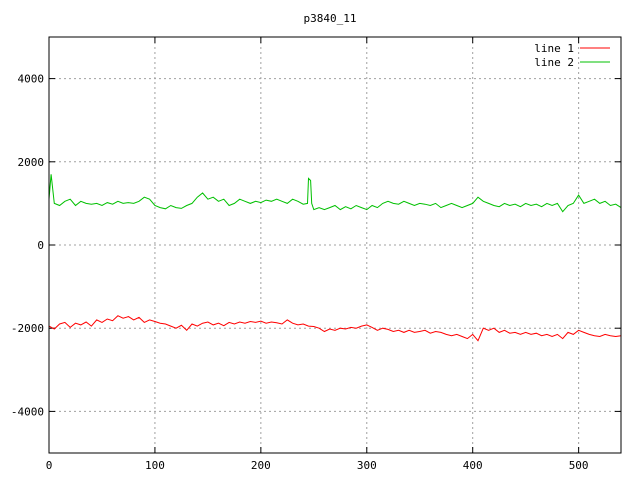 Image resolution: width=640 pixels, height=480 pixels. What do you see at coordinates (554, 62) in the screenshot?
I see `legend-label-line-2: line 2` at bounding box center [554, 62].